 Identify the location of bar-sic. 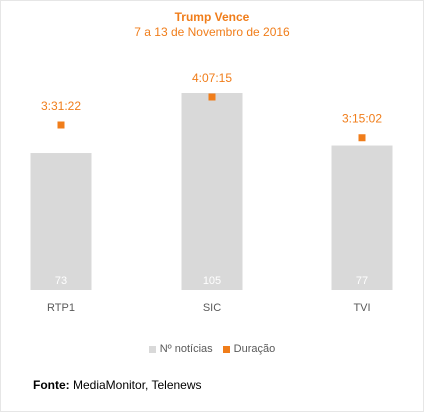
(212, 191).